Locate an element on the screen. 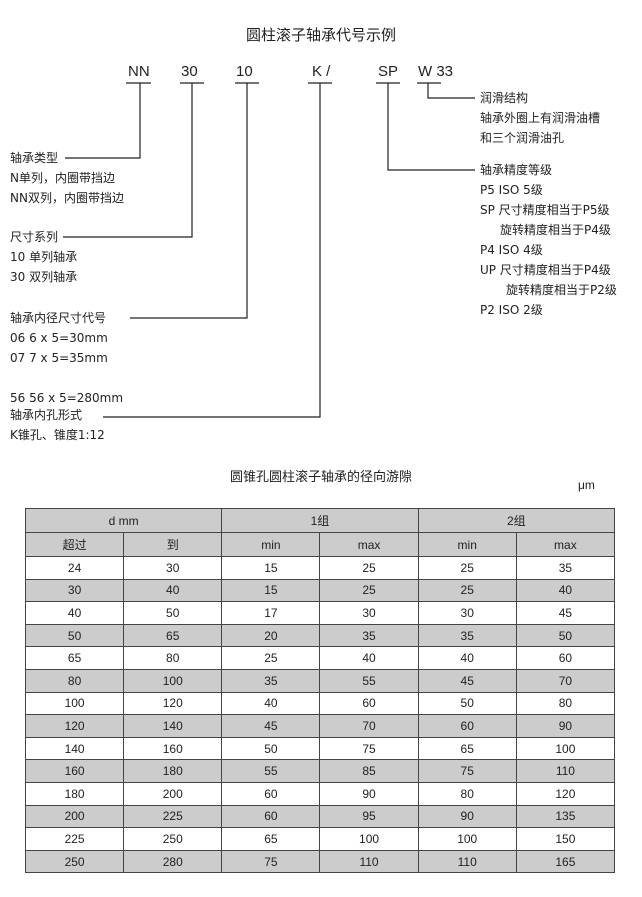 This screenshot has height=897, width=642. note: 轴承内孔形式 is located at coordinates (46, 415).